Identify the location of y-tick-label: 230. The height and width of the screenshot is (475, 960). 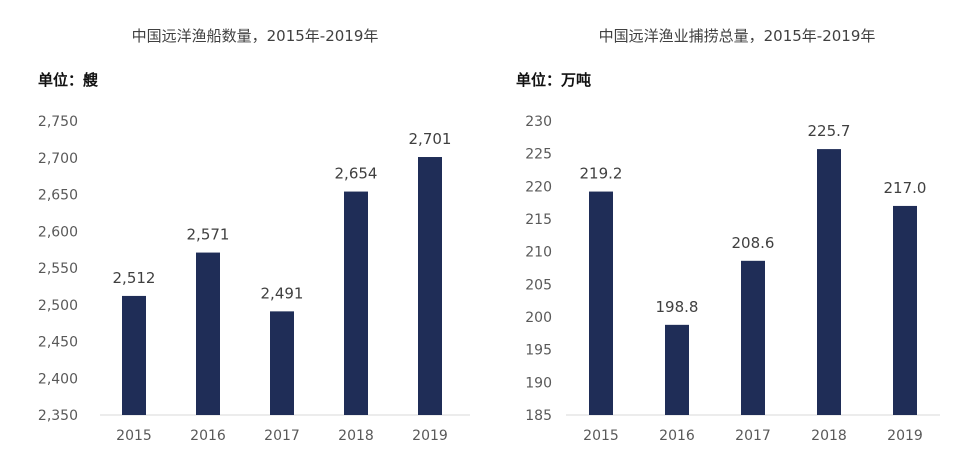
(538, 122).